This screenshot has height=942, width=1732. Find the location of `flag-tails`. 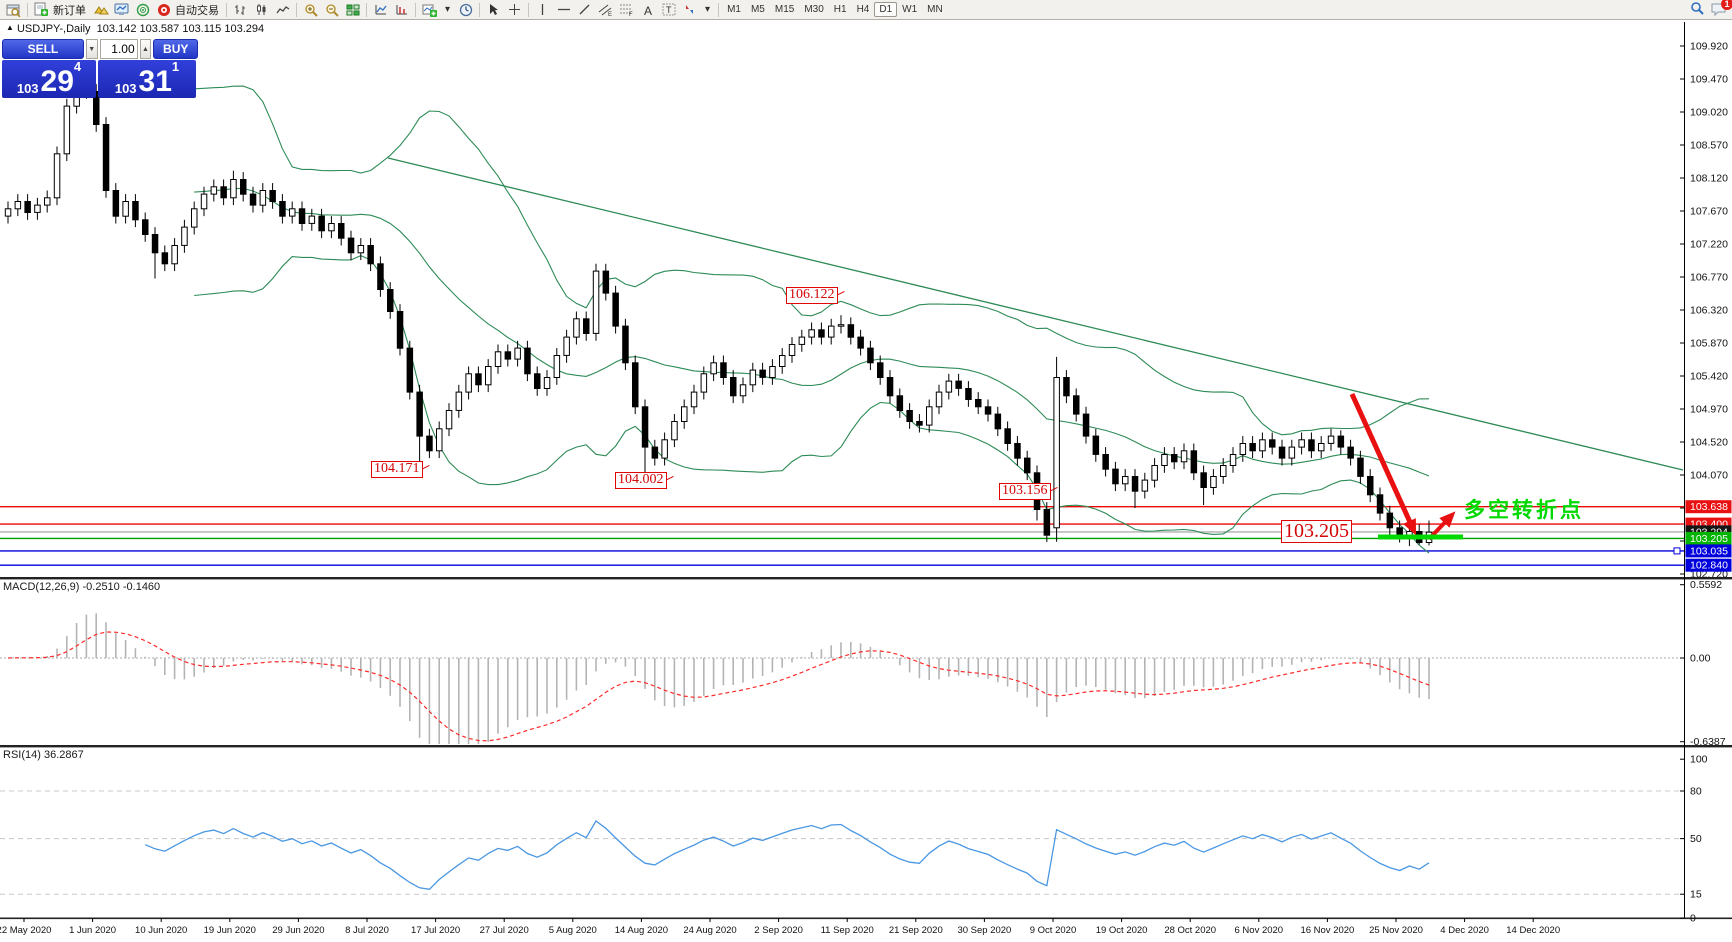

flag-tails is located at coordinates (739, 391).